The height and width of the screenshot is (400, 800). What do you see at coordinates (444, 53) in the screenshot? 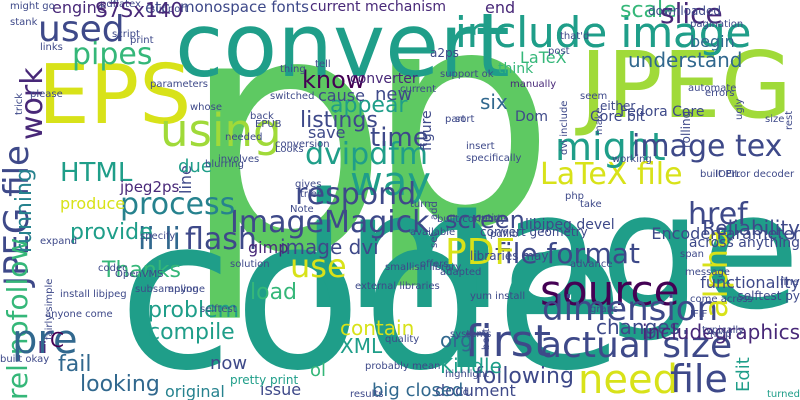
I see `cloud-word: a2ps` at bounding box center [444, 53].